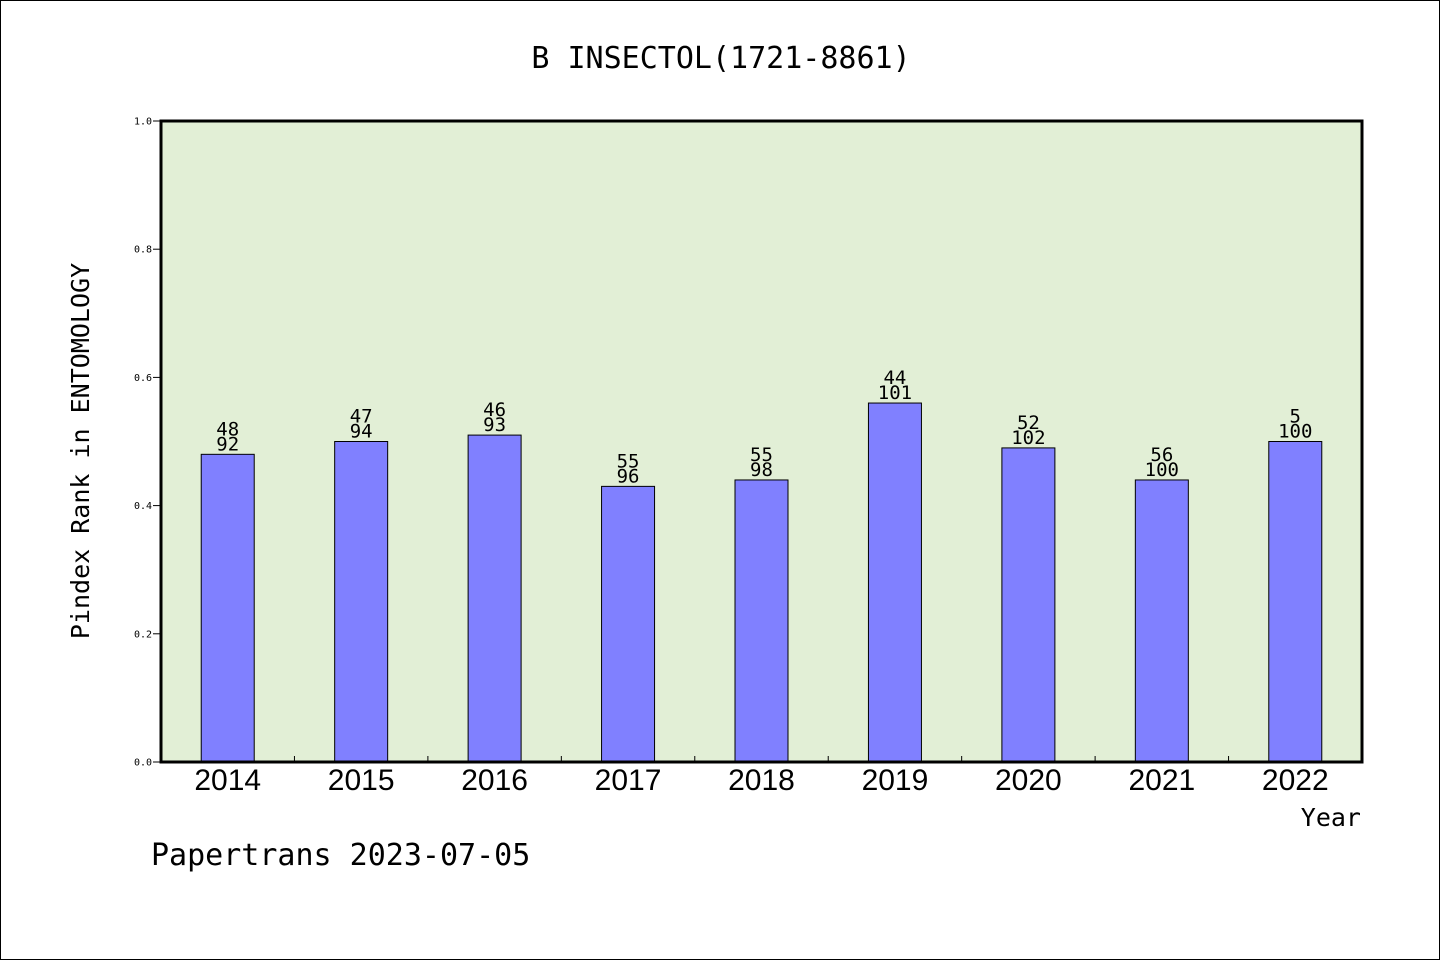  Describe the element at coordinates (494, 410) in the screenshot. I see `bar-rank-label: 46` at that location.